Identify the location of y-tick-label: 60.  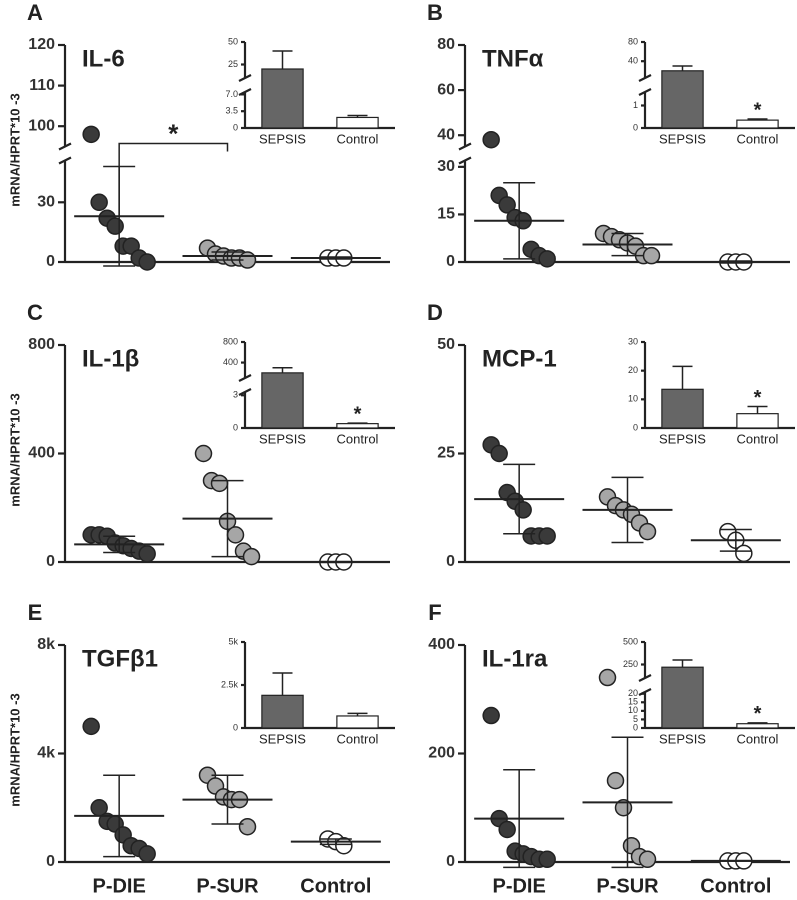
(446, 89).